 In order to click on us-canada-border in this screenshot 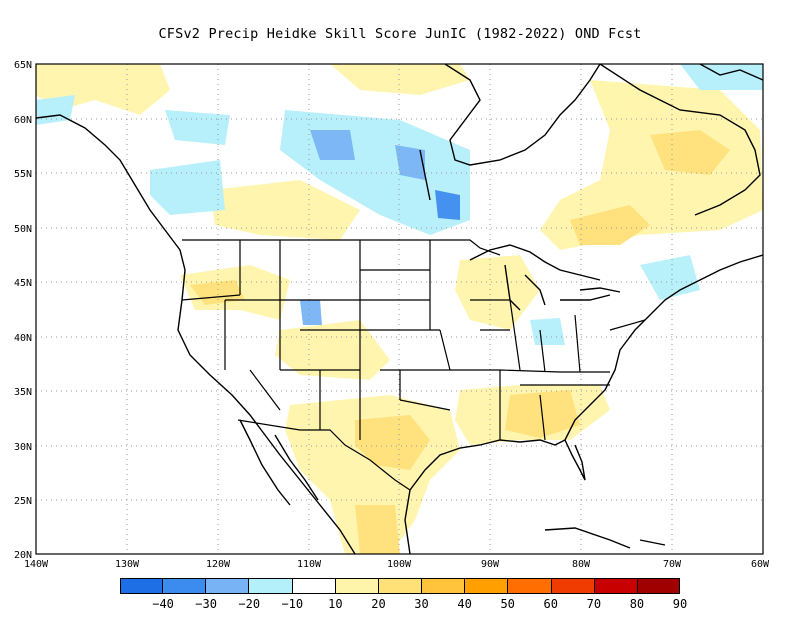, I will do `click(341, 247)`.